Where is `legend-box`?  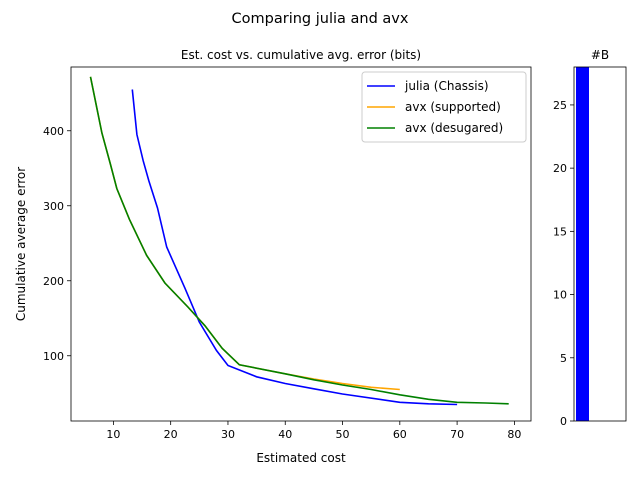
legend-box is located at coordinates (444, 107).